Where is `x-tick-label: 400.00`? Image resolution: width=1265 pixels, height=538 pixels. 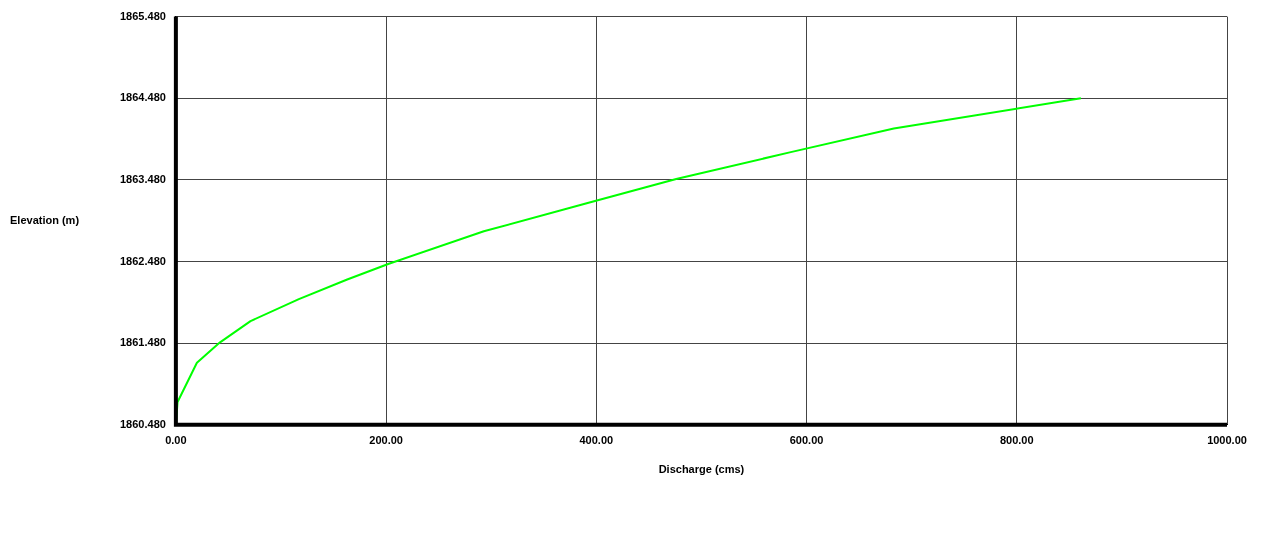
x-tick-label: 400.00 is located at coordinates (596, 440).